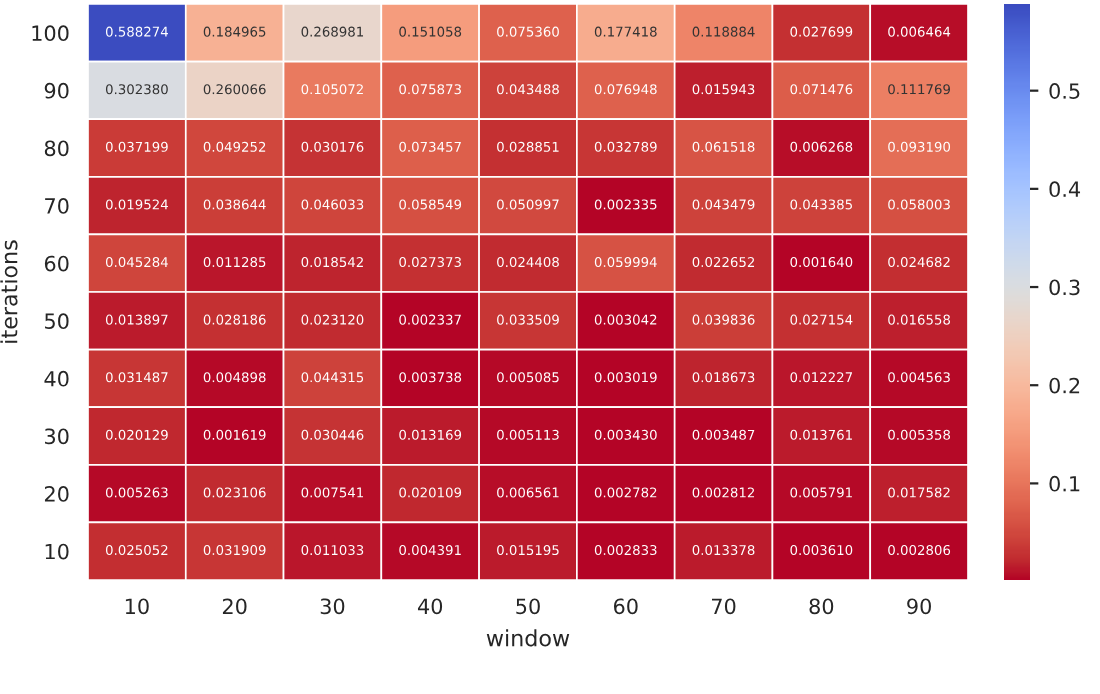 The width and height of the screenshot is (1100, 694). What do you see at coordinates (1064, 483) in the screenshot?
I see `color-bar-label: 0.1` at bounding box center [1064, 483].